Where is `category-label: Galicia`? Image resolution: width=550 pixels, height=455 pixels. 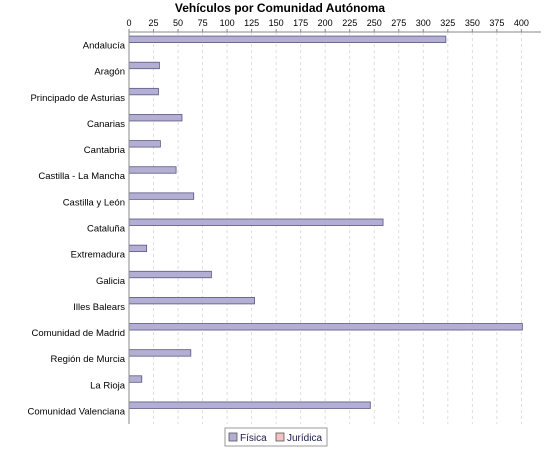 category-label: Galicia is located at coordinates (111, 281).